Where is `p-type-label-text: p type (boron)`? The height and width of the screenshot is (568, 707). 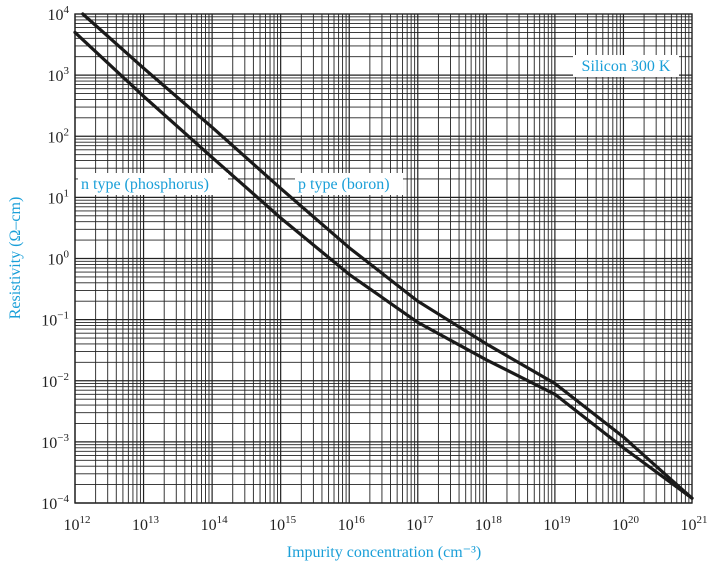 p-type-label-text: p type (boron) is located at coordinates (344, 184).